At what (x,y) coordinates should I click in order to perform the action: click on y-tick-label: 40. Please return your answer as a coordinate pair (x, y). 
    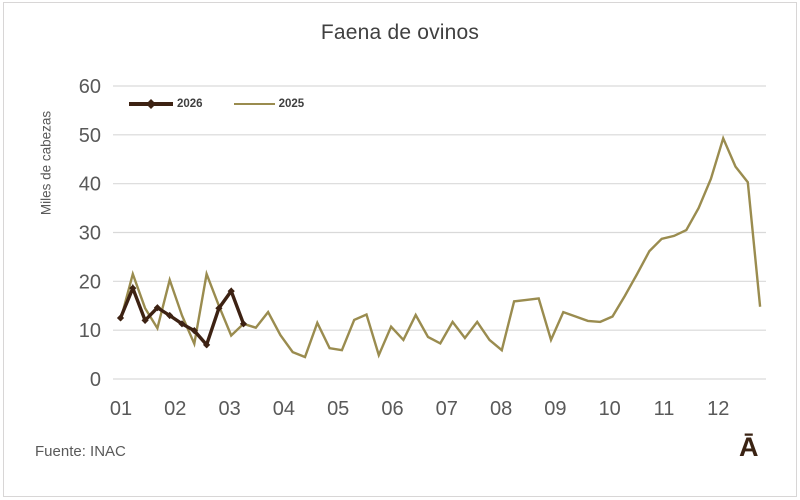
    Looking at the image, I should click on (90, 185).